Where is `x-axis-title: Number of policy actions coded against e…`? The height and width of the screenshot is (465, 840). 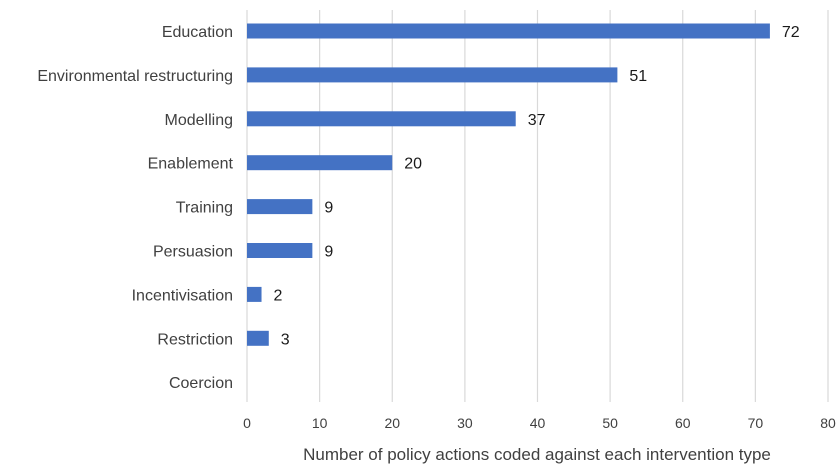 x-axis-title: Number of policy actions coded against e… is located at coordinates (537, 454).